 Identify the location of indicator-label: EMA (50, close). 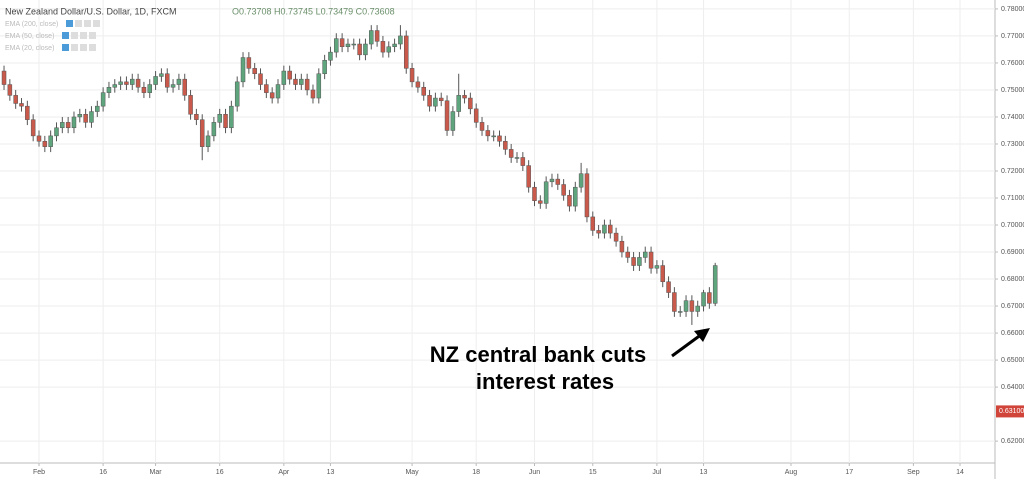
(29, 36).